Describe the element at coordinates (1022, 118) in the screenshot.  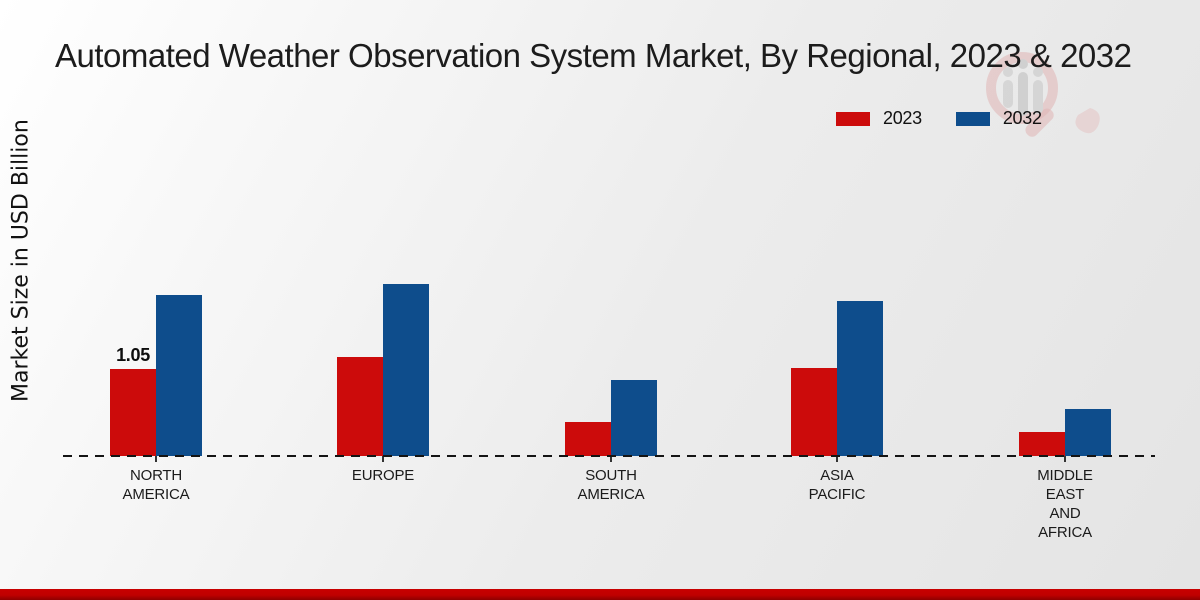
I see `legend-label-2032: 2032` at that location.